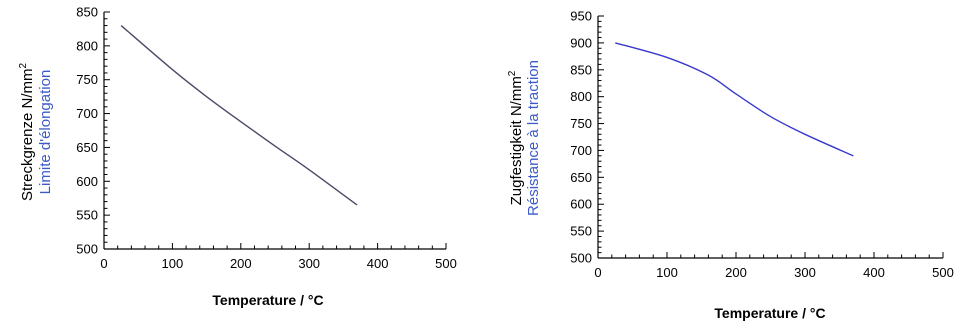 The image size is (974, 326). Describe the element at coordinates (267, 300) in the screenshot. I see `chart1-x-axis-label: Temperature / °C` at that location.